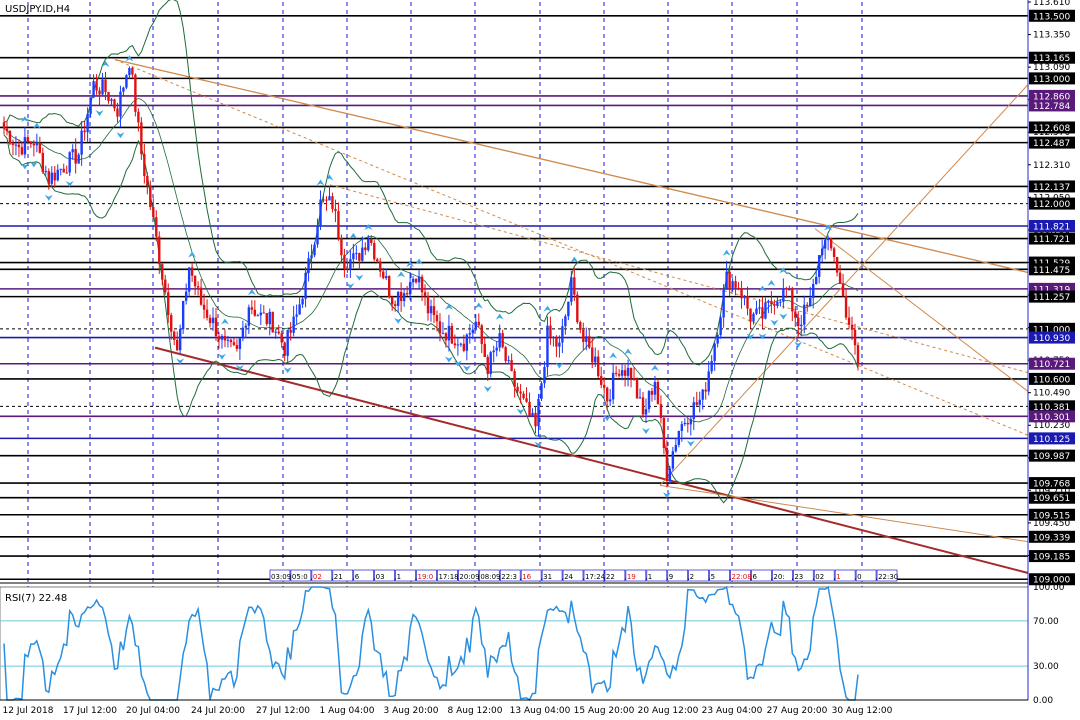 The width and height of the screenshot is (1080, 720). What do you see at coordinates (90, 711) in the screenshot?
I see `x-tick-label: 17 Jul 12:00` at bounding box center [90, 711].